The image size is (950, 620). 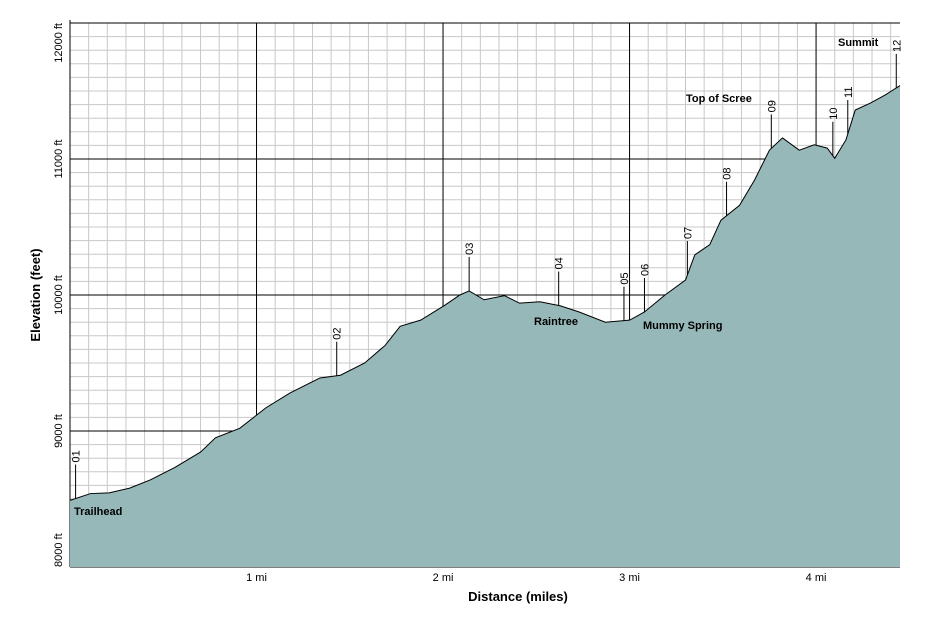 I want to click on waypoint-label: 07, so click(x=688, y=233).